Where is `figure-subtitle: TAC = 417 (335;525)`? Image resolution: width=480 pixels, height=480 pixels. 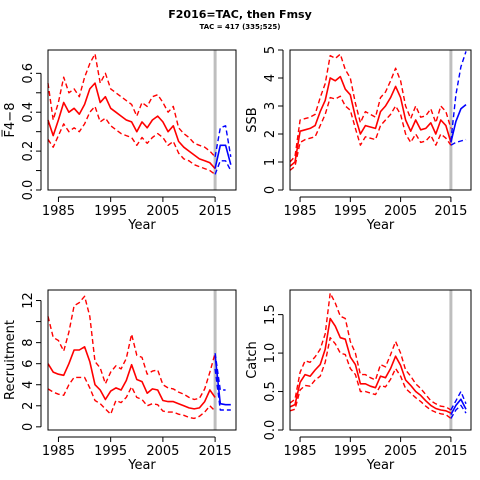
figure-subtitle: TAC = 417 (335;525) is located at coordinates (240, 27).